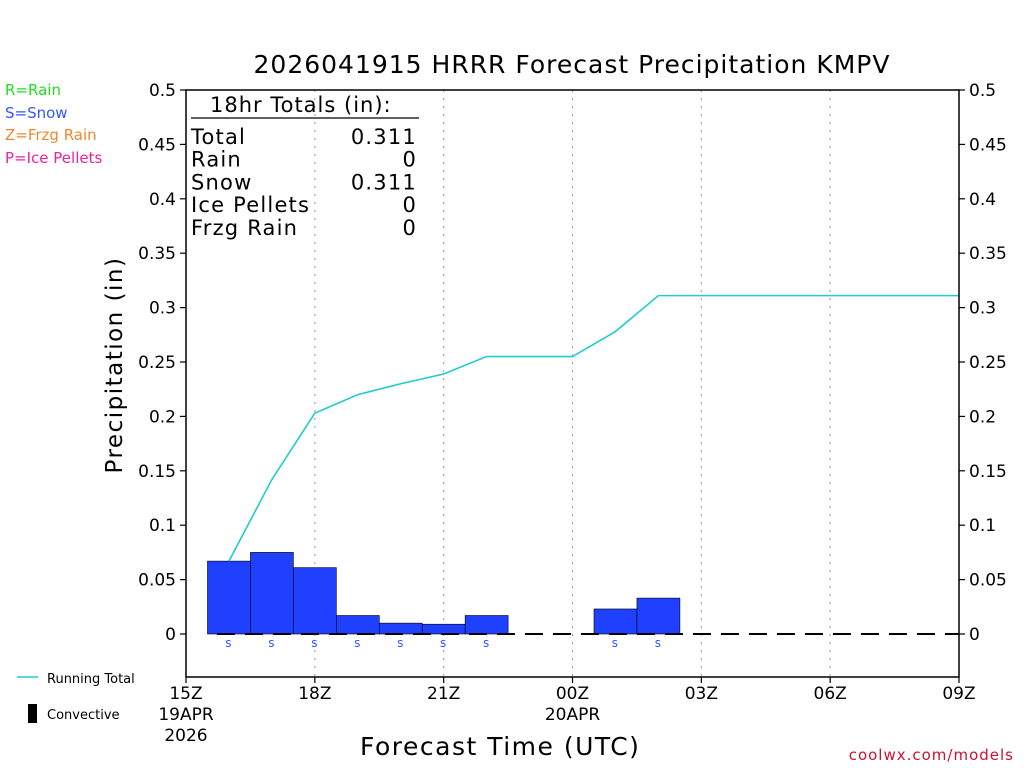  What do you see at coordinates (54, 158) in the screenshot?
I see `legend-ice-pellets: P=Ice Pellets` at bounding box center [54, 158].